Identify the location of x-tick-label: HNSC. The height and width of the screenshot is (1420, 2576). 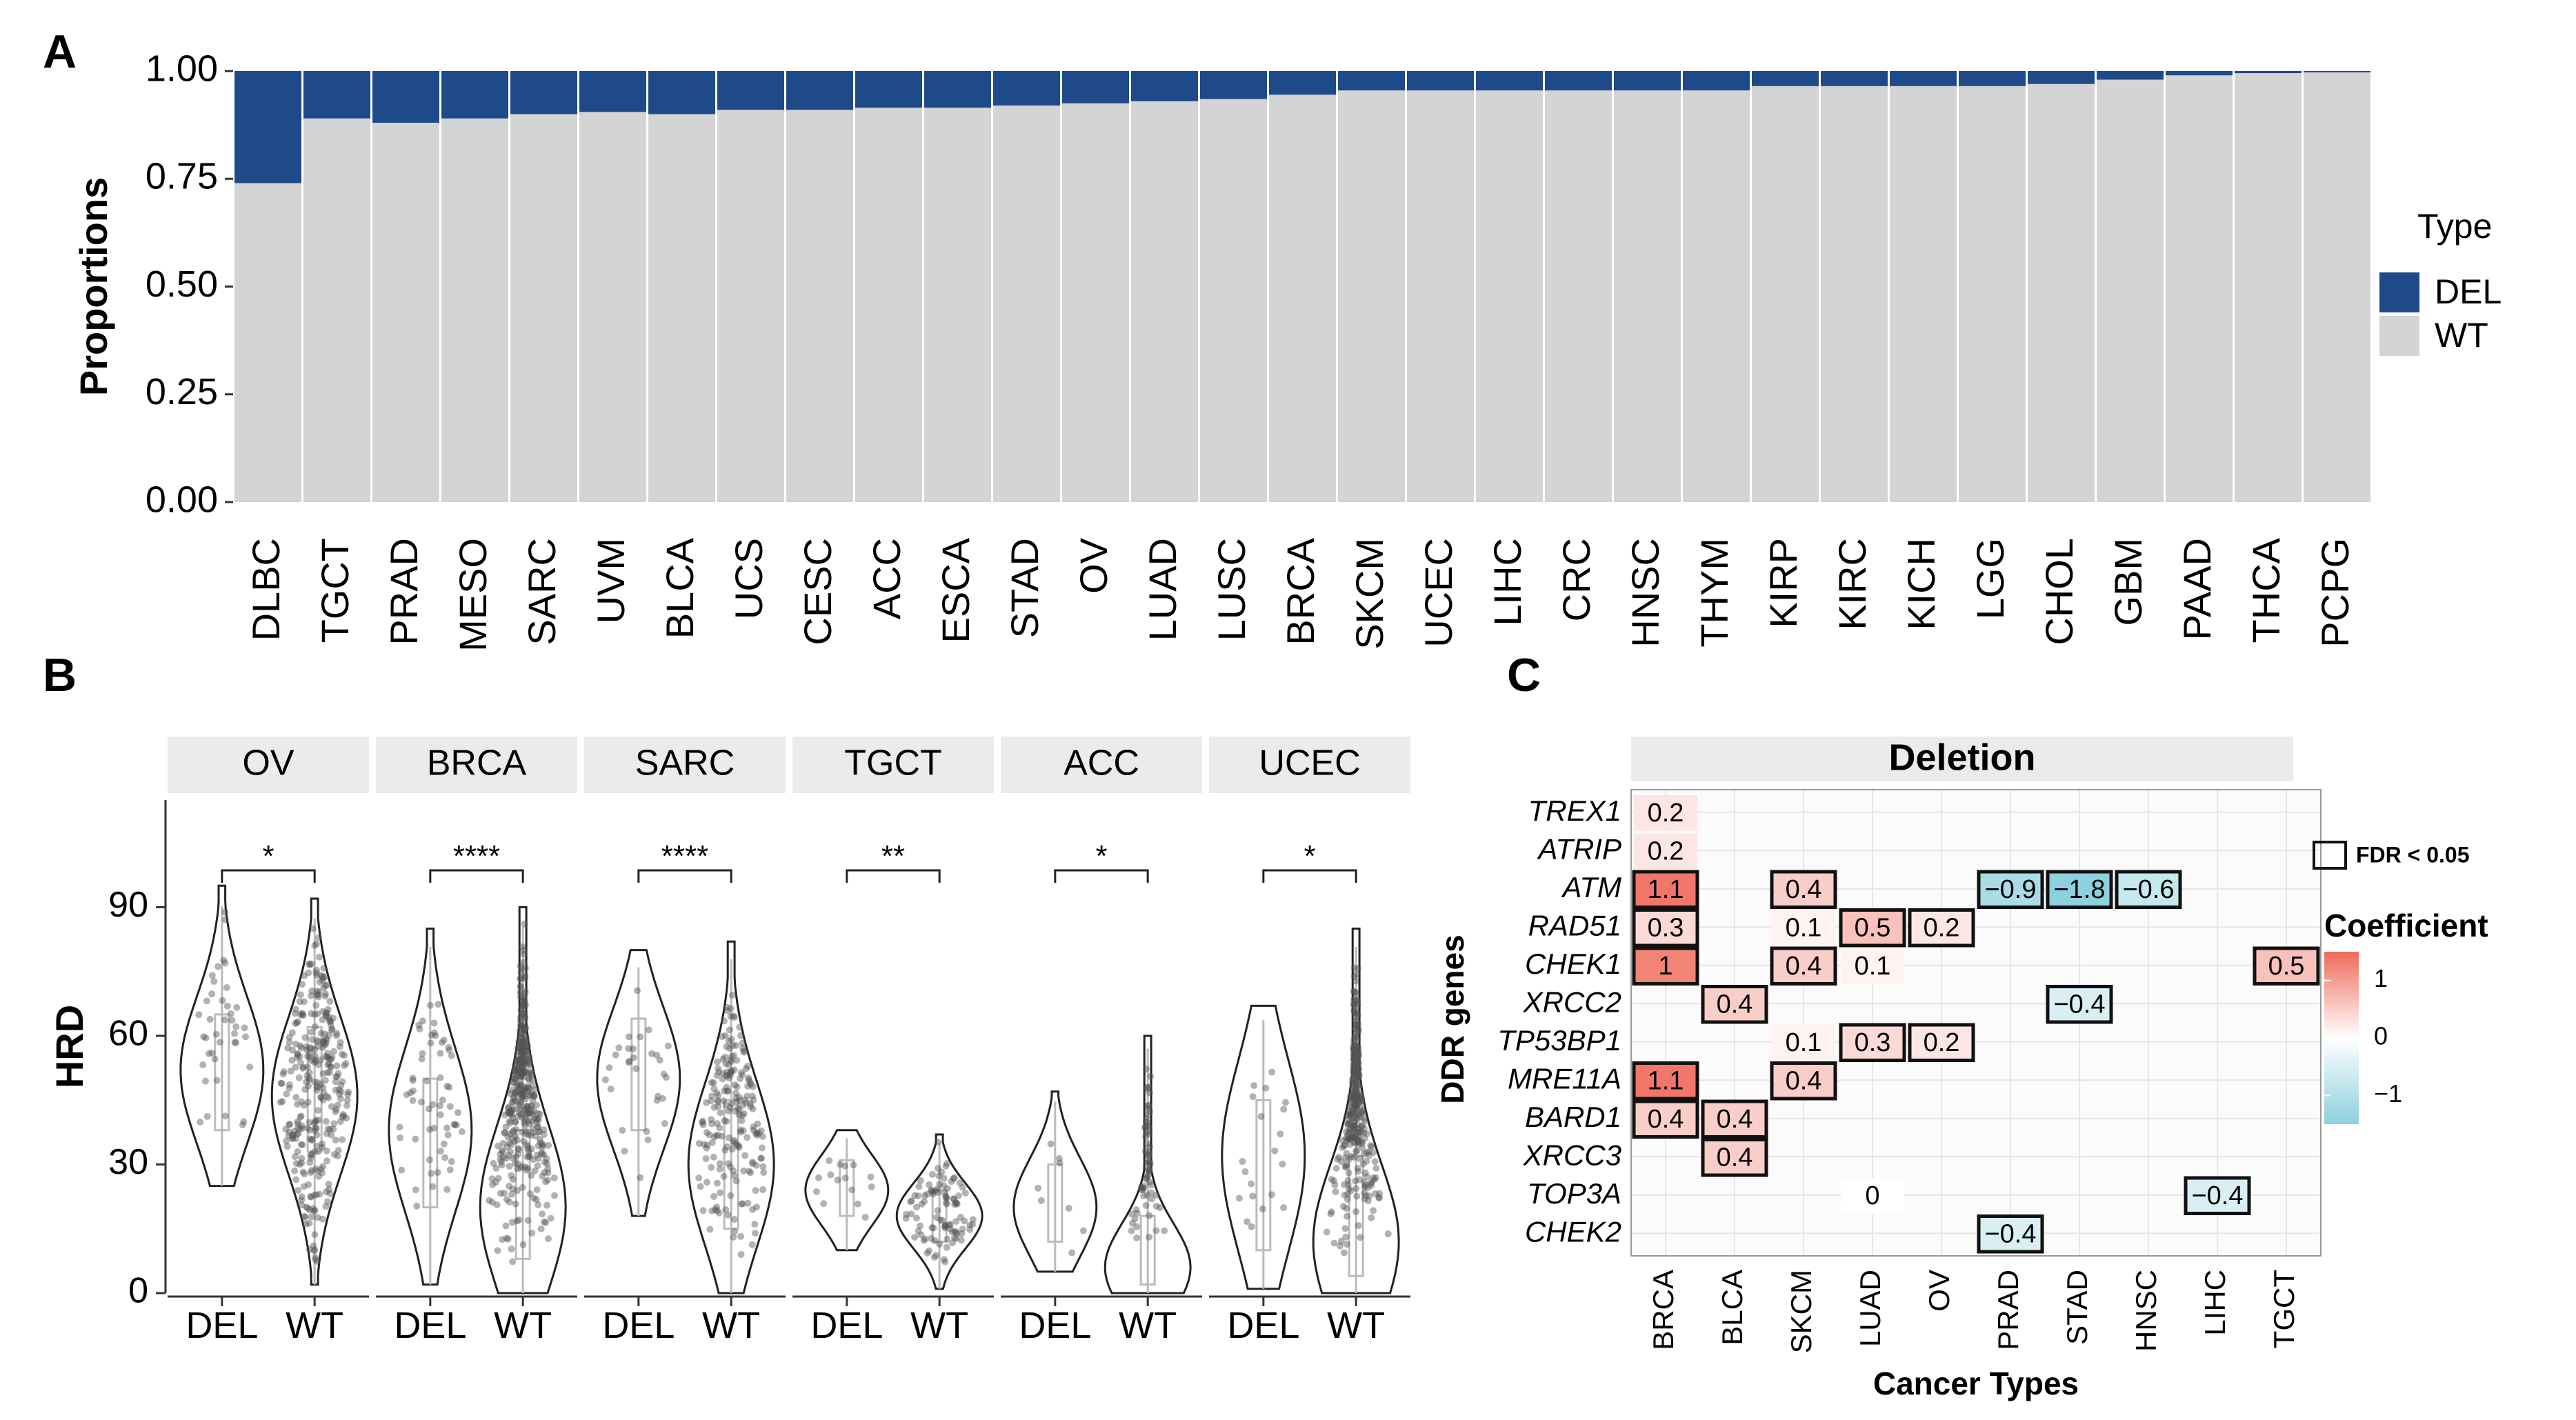
(1645, 593).